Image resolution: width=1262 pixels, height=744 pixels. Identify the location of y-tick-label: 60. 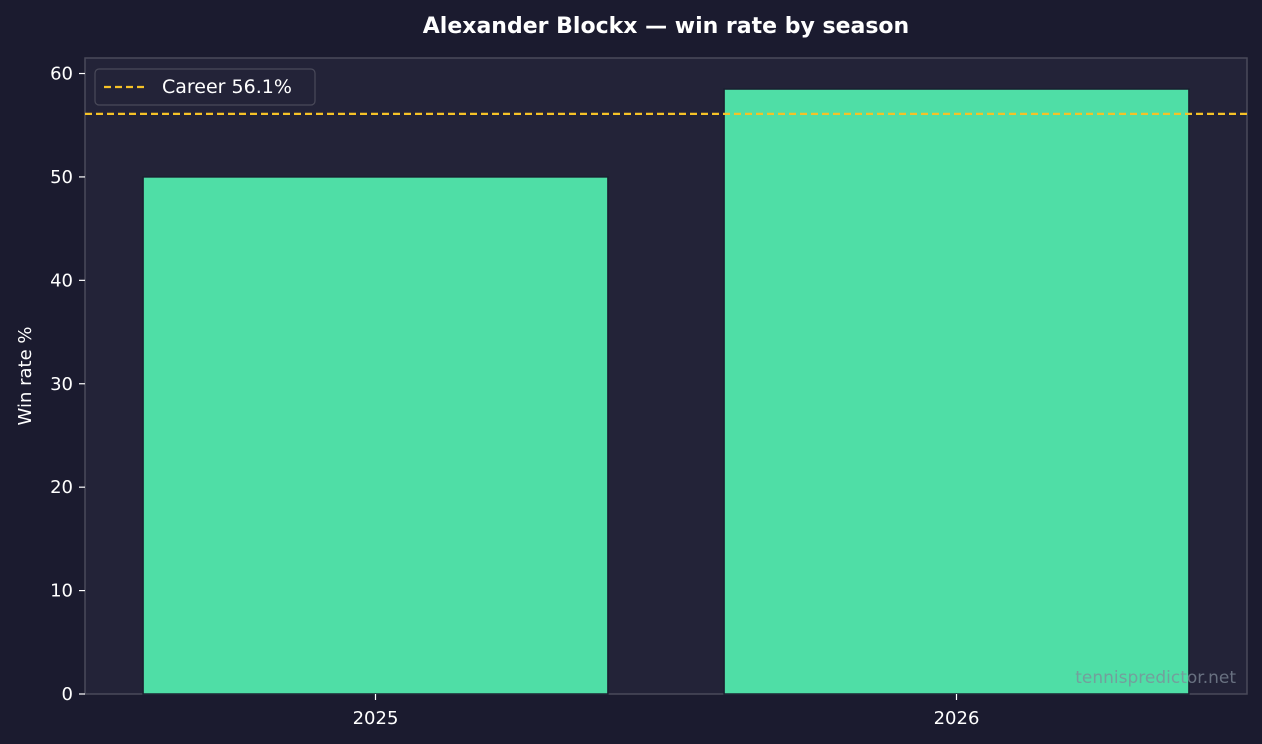
(61, 74).